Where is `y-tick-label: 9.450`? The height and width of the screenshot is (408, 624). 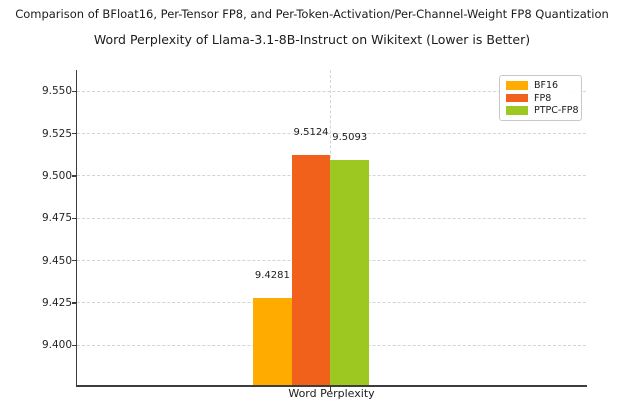 y-tick-label: 9.450 is located at coordinates (56, 260).